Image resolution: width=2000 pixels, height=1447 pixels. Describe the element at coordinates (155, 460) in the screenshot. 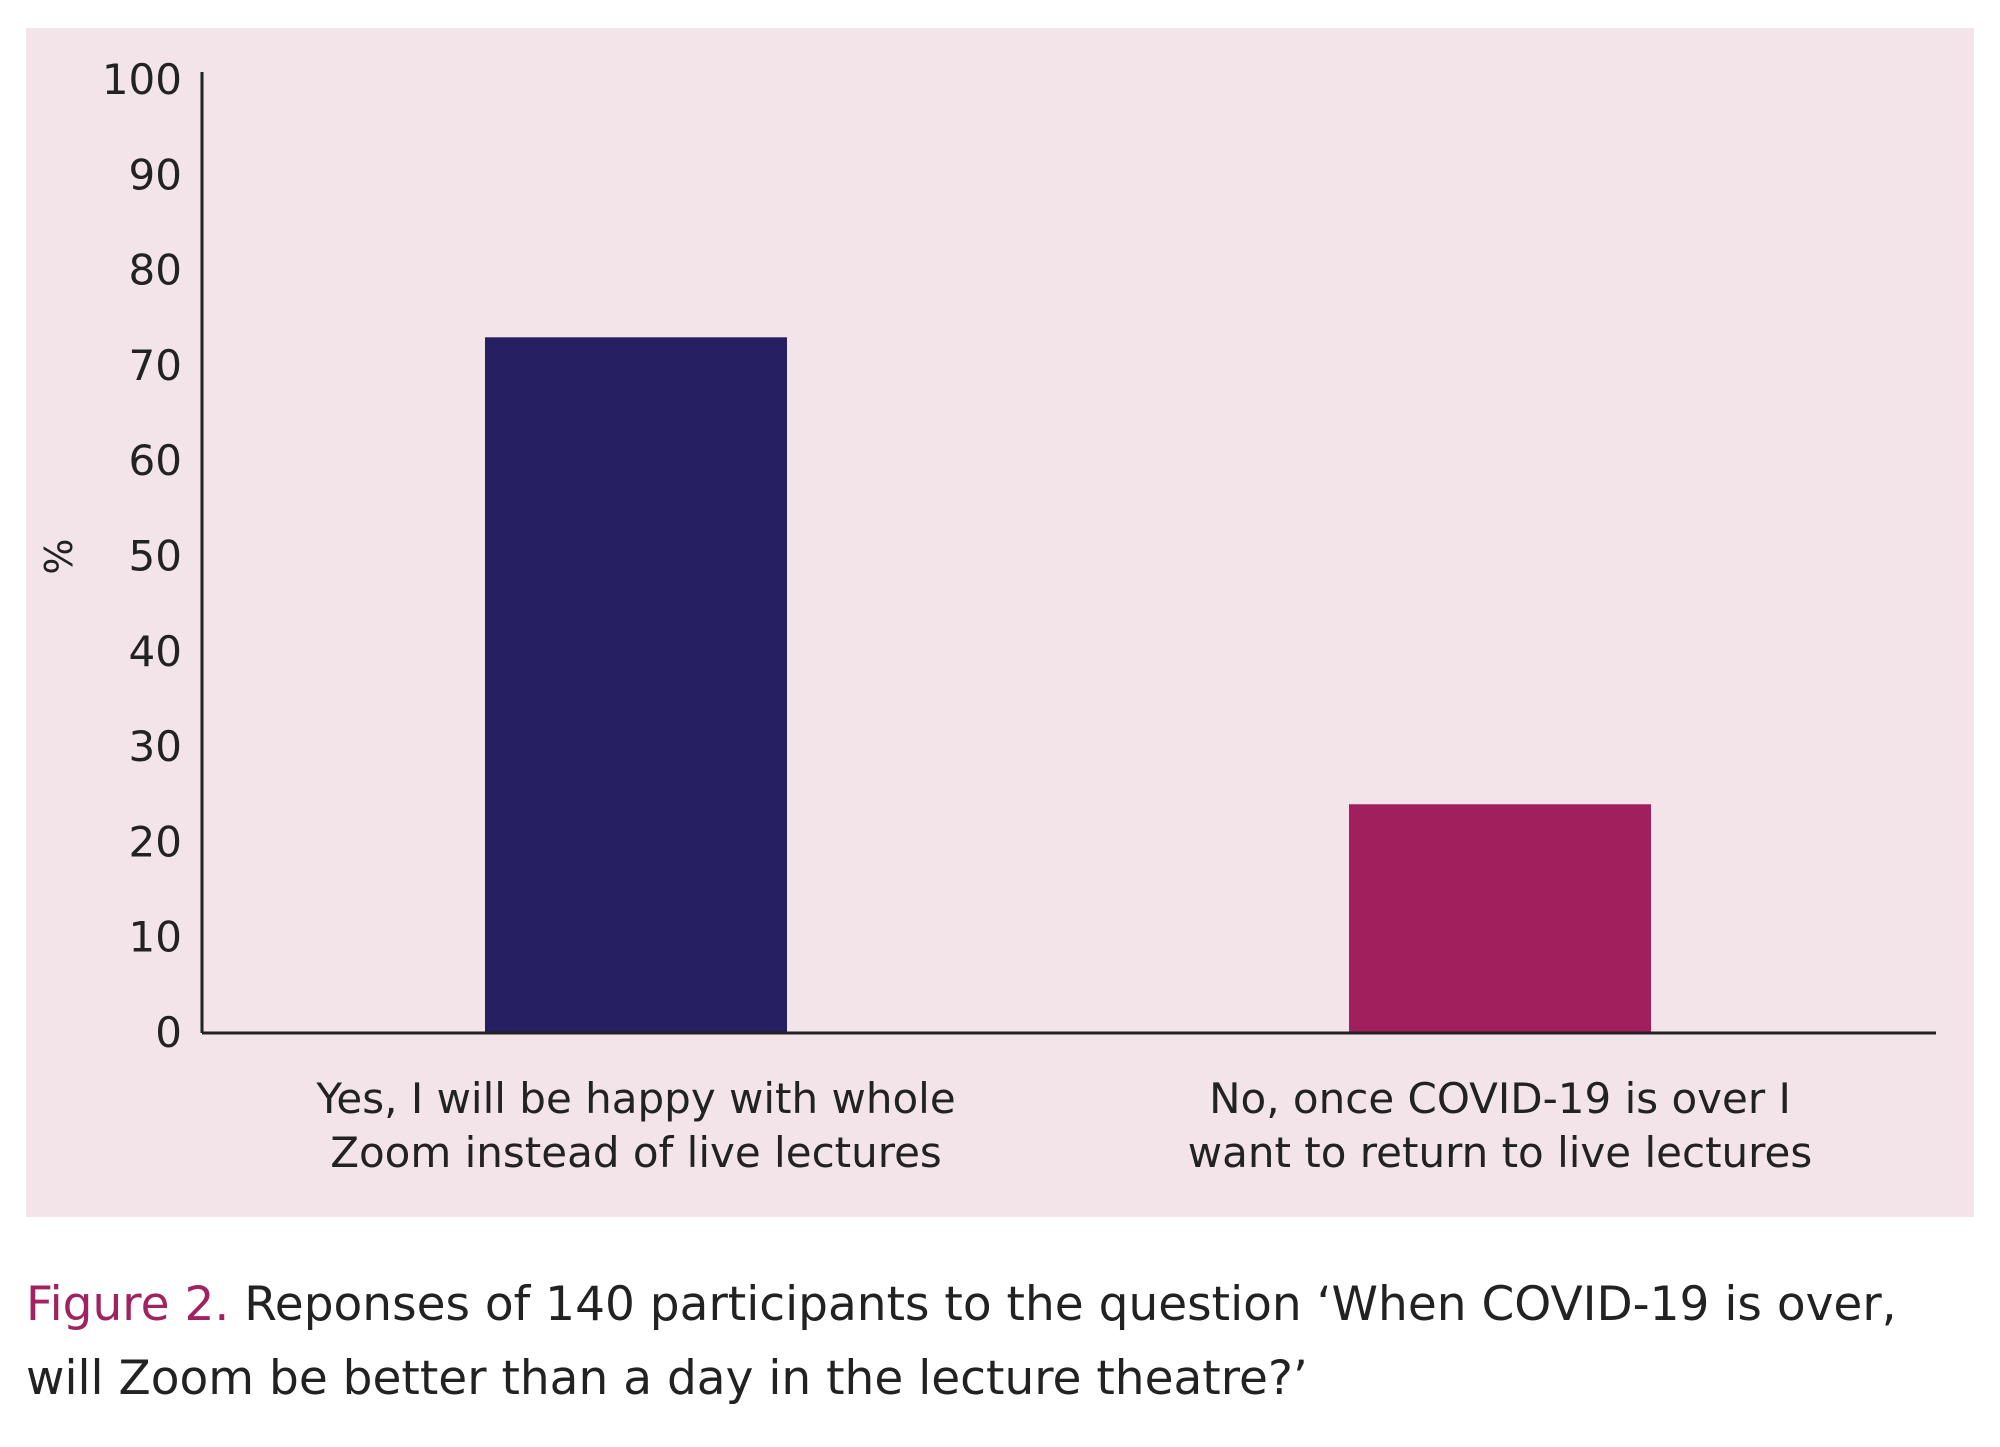

I see `y-tick-label: 60` at that location.